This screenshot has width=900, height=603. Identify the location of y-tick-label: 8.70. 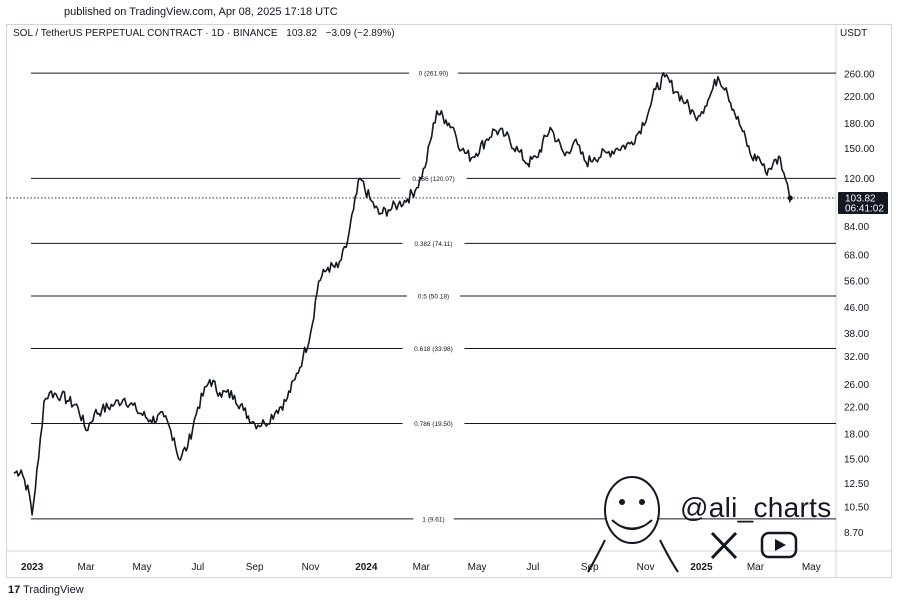
(854, 533).